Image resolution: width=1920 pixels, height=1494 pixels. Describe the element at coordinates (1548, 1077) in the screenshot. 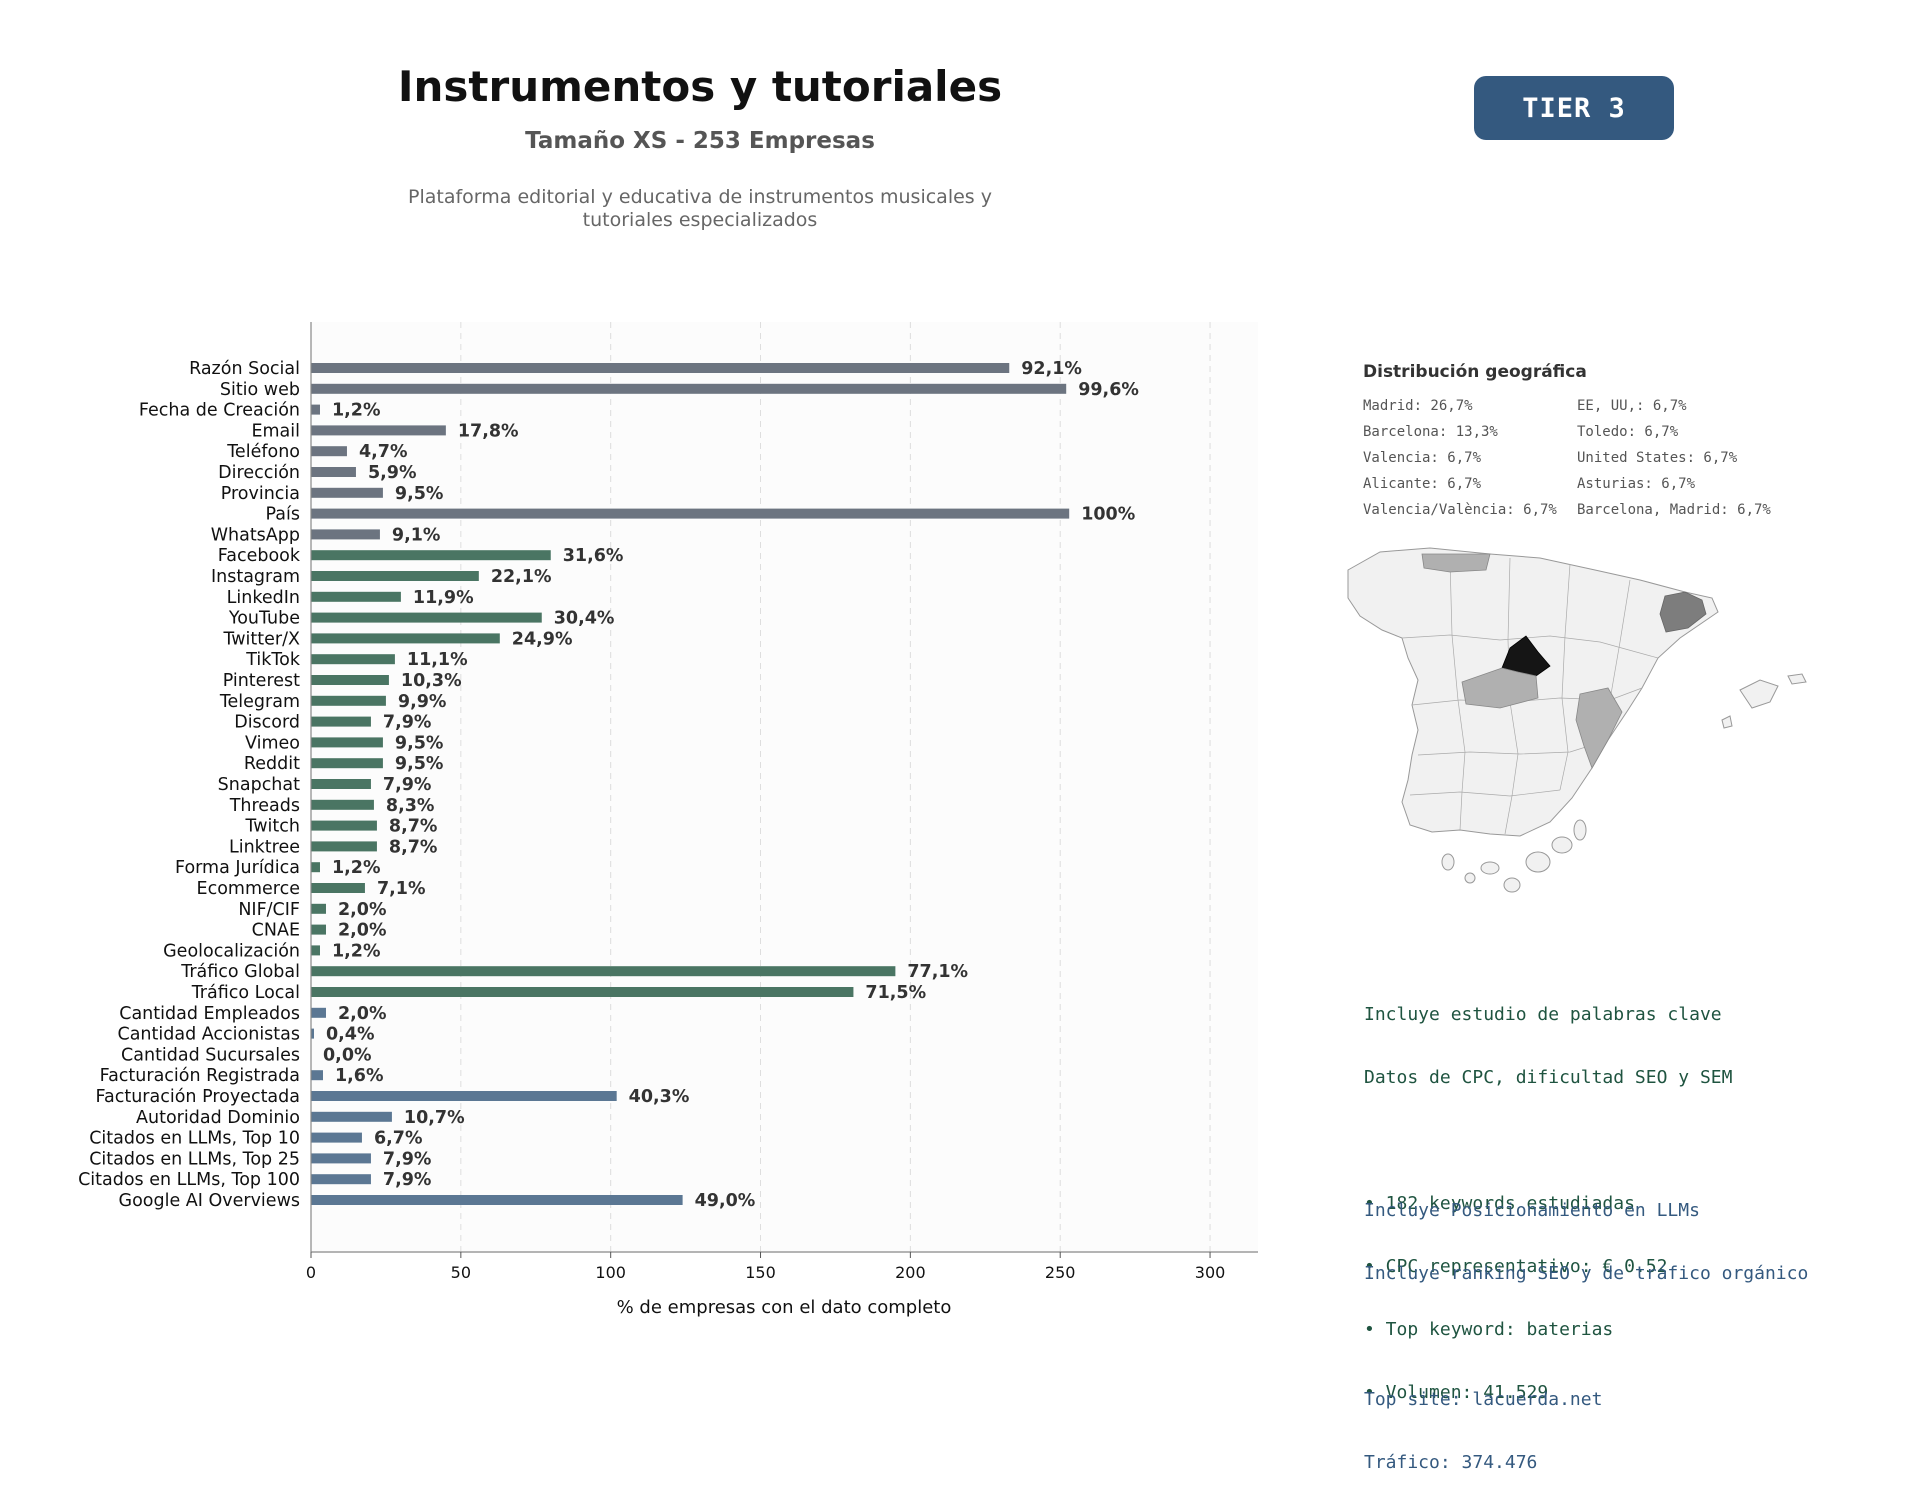

I see `keywords-line-2: Datos de CPC, dificultad SEO y SEM` at that location.